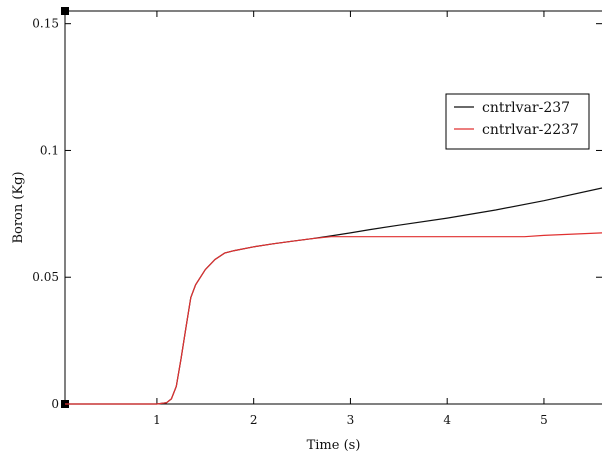 The height and width of the screenshot is (457, 603). I want to click on x-axis-label: Time (s), so click(334, 445).